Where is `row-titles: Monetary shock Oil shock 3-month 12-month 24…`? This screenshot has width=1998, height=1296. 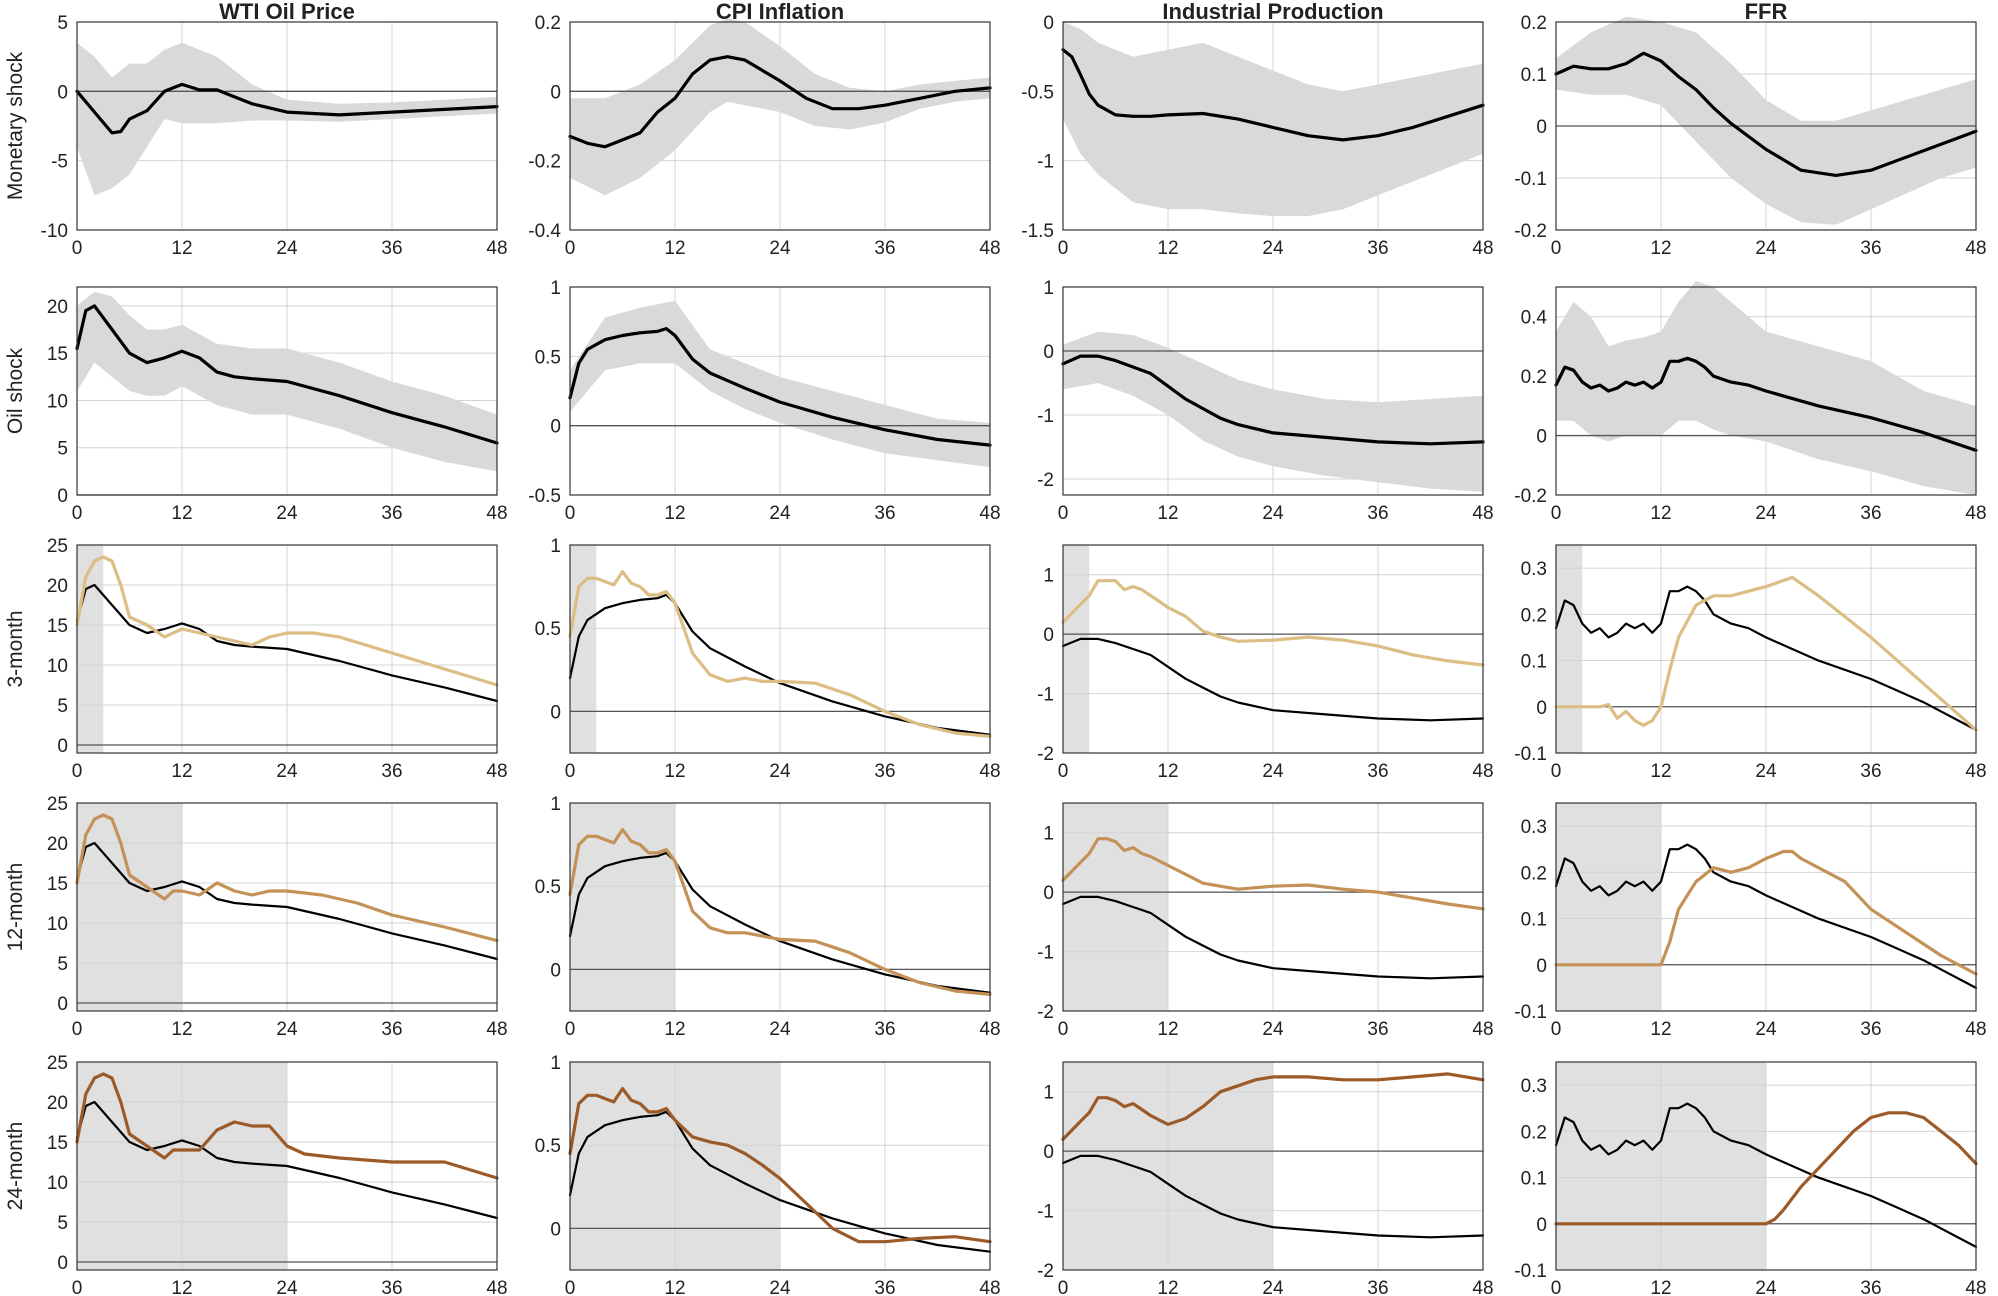
row-titles: Monetary shock Oil shock 3-month 12-month 24… is located at coordinates (15, 630).